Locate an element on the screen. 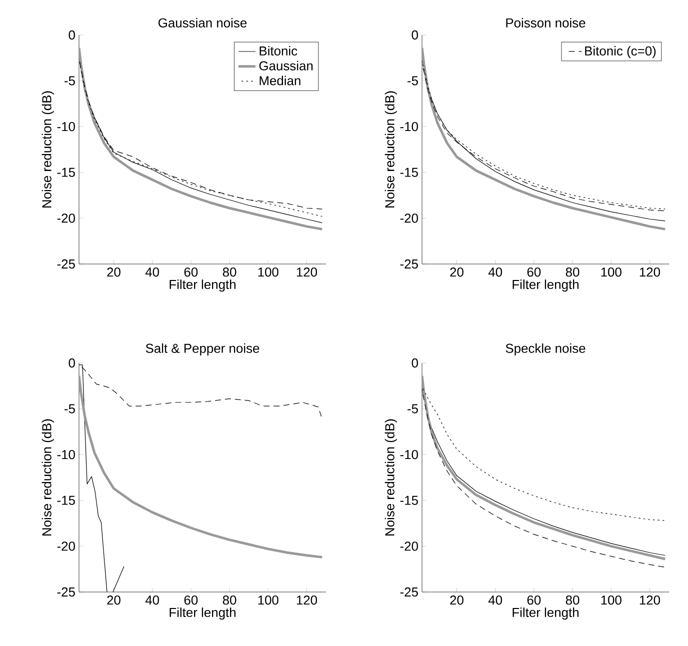 The image size is (688, 646). chart-title: Salt & Pepper noise is located at coordinates (203, 349).